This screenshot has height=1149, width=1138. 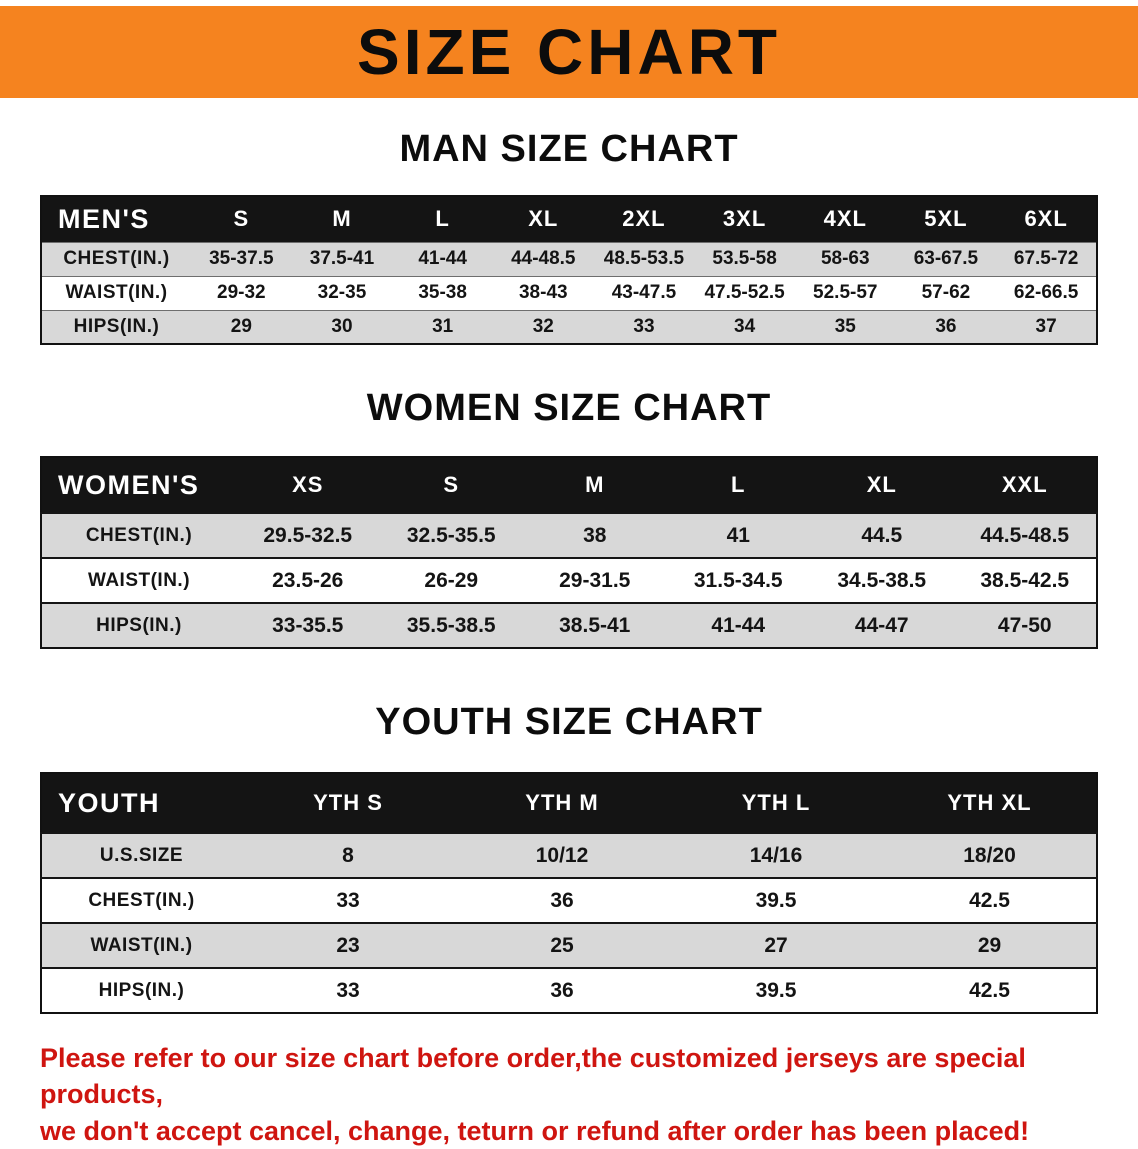 I want to click on measurement-value-cell: 35.5-38.5, so click(x=451, y=625).